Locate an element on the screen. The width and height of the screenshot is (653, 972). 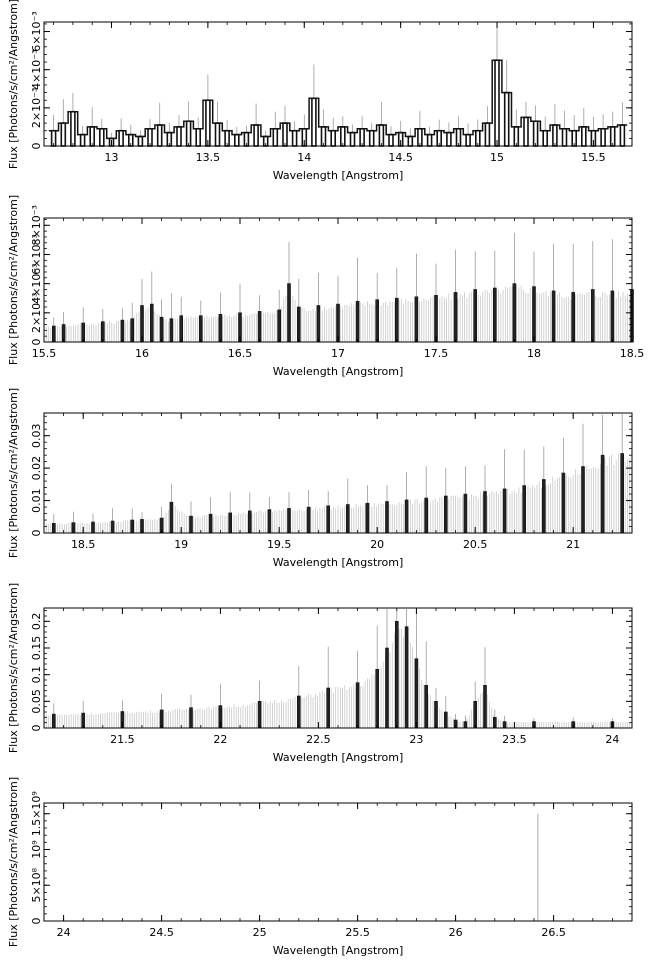
x-tick-label: 23.5 is located at coordinates (514, 739).